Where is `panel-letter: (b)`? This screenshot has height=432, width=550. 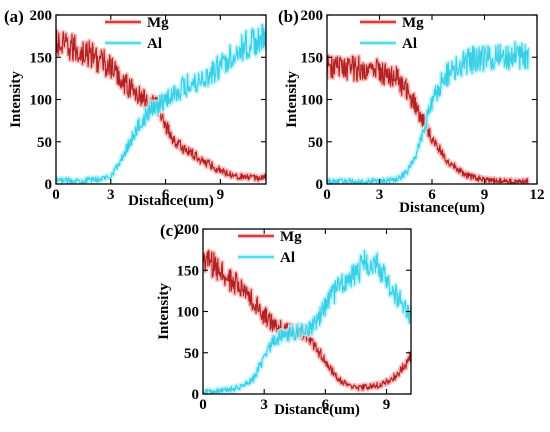
panel-letter: (b) is located at coordinates (288, 16).